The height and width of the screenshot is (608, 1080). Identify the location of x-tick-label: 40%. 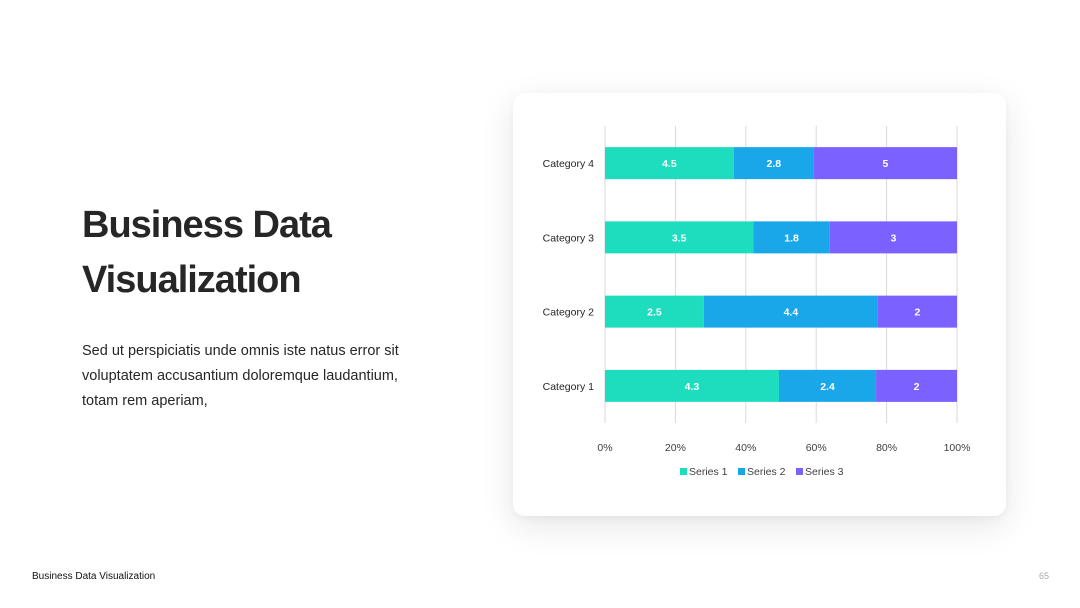
(745, 448).